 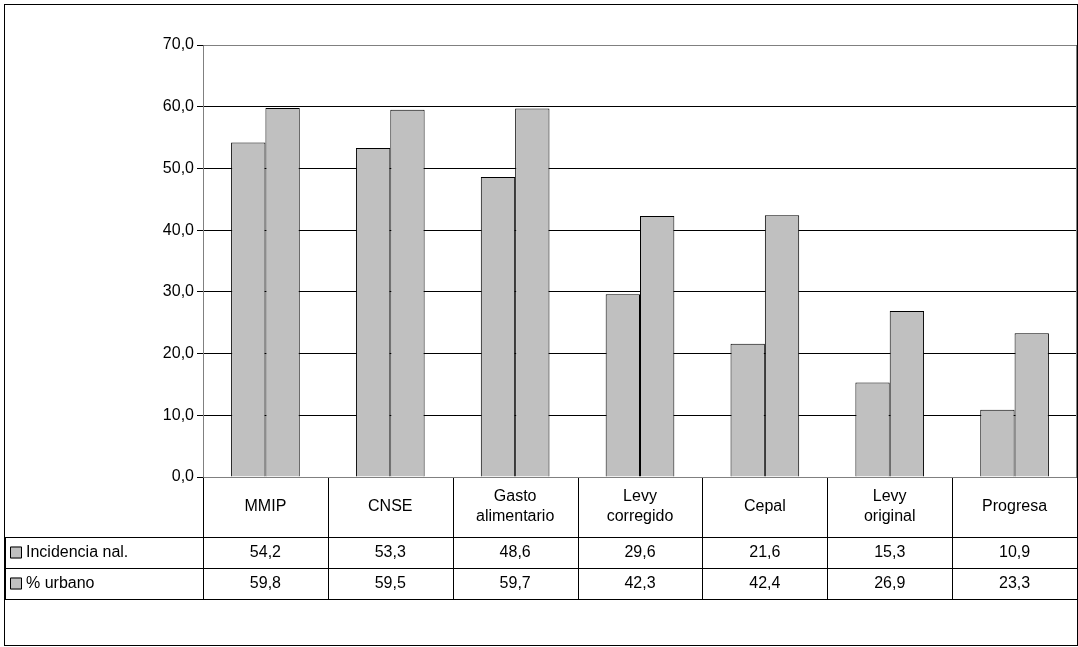 What do you see at coordinates (265, 582) in the screenshot?
I see `data-label: 59,8` at bounding box center [265, 582].